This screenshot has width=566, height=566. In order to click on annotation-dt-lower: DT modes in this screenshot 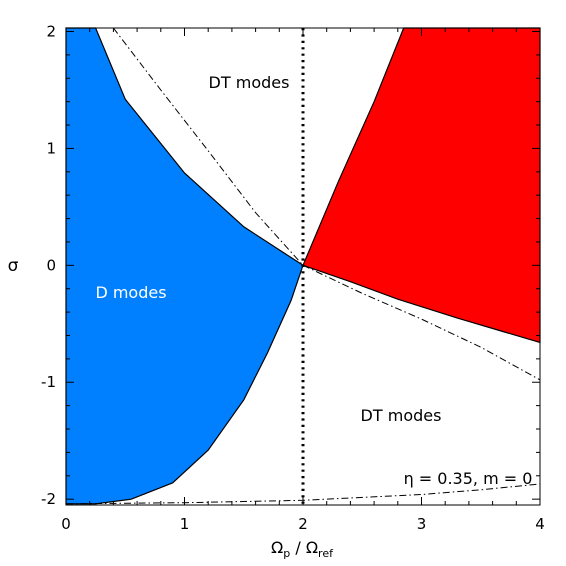, I will do `click(401, 415)`.